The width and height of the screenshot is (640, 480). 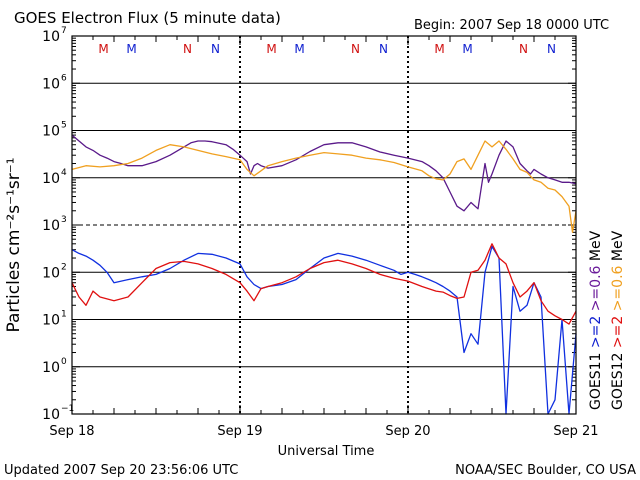 I want to click on y-axis-label: Particles cm⁻²s⁻¹sr⁻¹, so click(x=14, y=244).